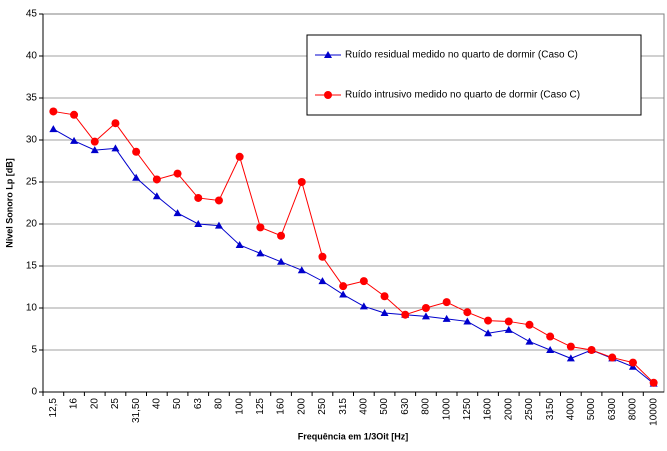 Image resolution: width=667 pixels, height=451 pixels. I want to click on x-tick-label: 6300, so click(612, 409).